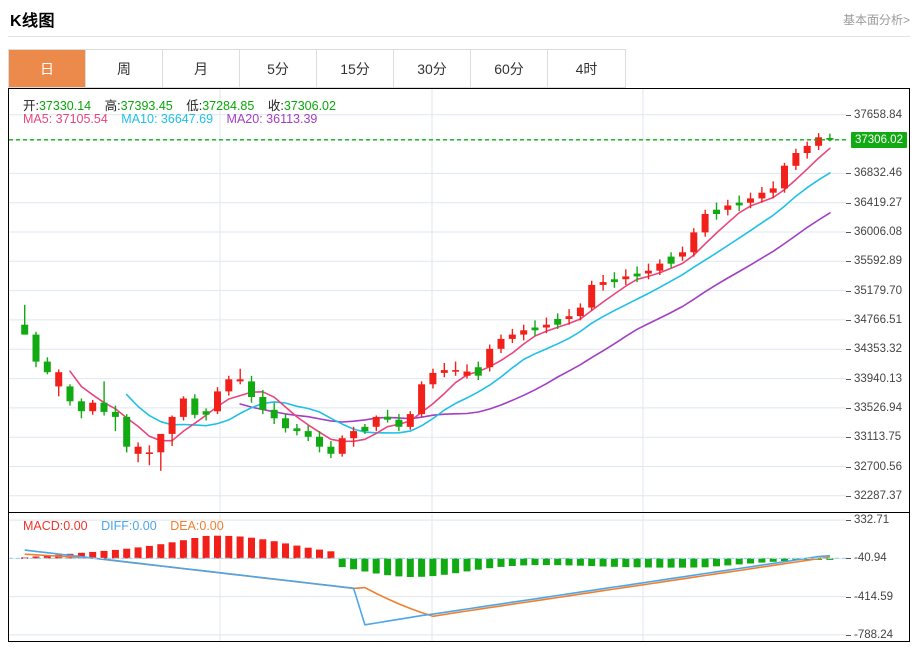 This screenshot has width=918, height=650. Describe the element at coordinates (876, 20) in the screenshot. I see `fundamental-analysis-link: 基本面分析>` at that location.